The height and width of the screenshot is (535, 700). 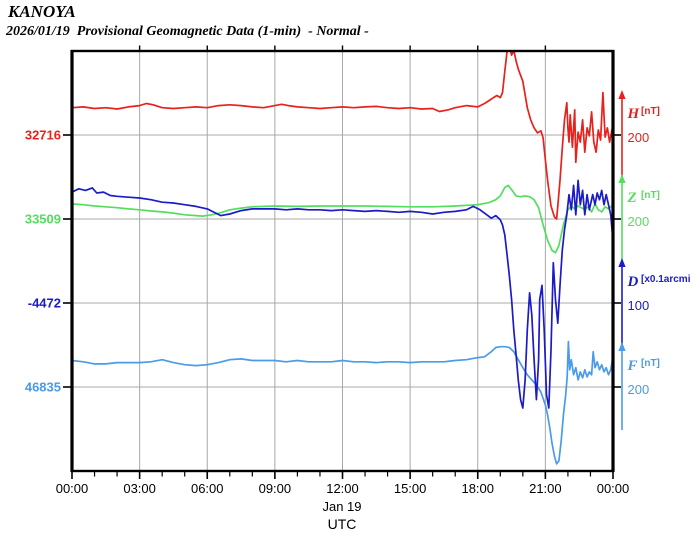 I want to click on scale-value-D: 100, so click(x=639, y=305).